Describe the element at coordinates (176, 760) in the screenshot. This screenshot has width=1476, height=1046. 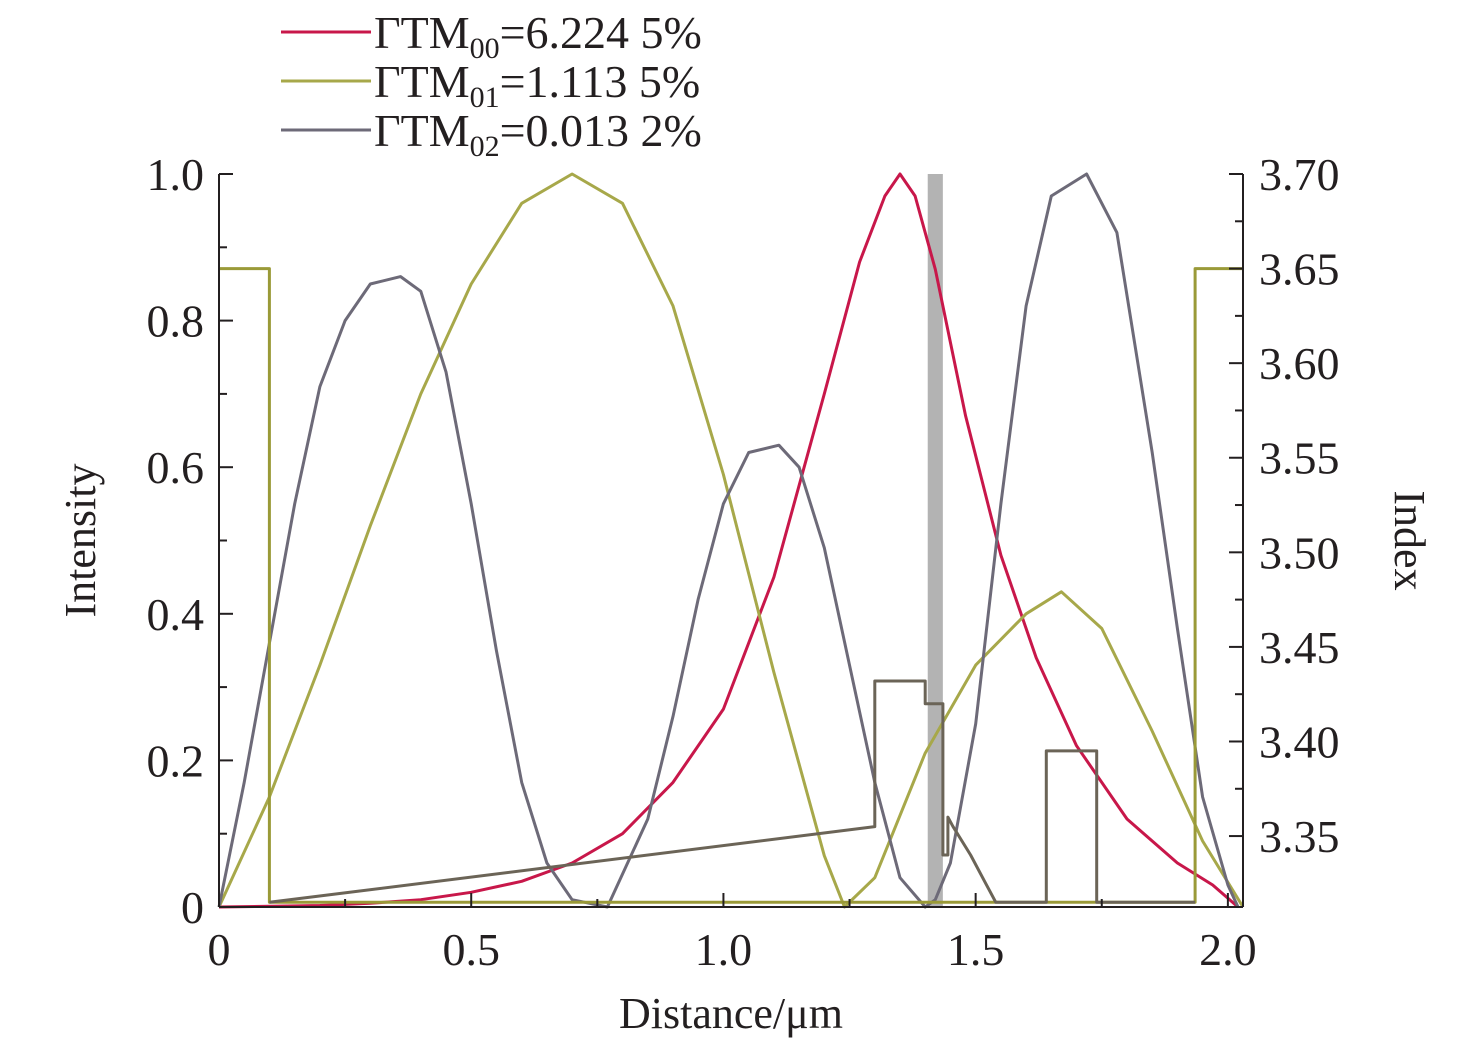
I see `y-tick-label: 0.2` at that location.